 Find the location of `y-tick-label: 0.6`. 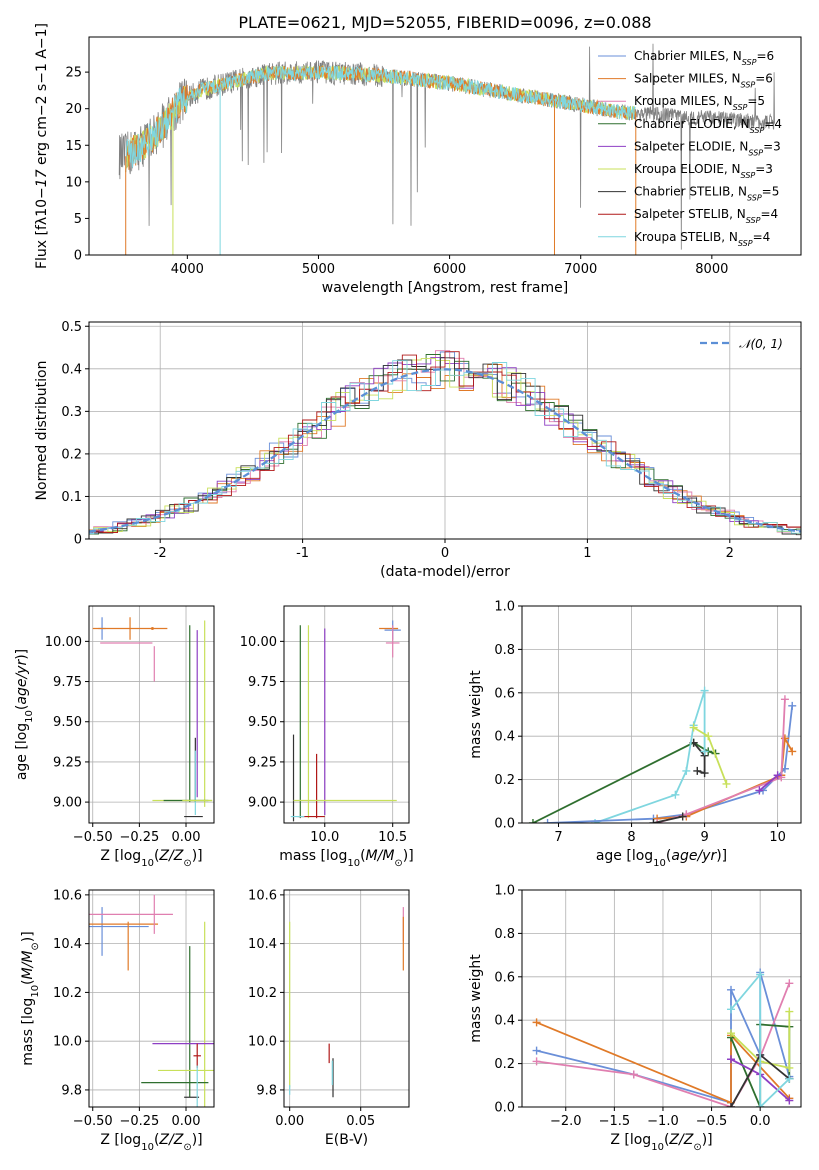

y-tick-label: 0.6 is located at coordinates (504, 977).